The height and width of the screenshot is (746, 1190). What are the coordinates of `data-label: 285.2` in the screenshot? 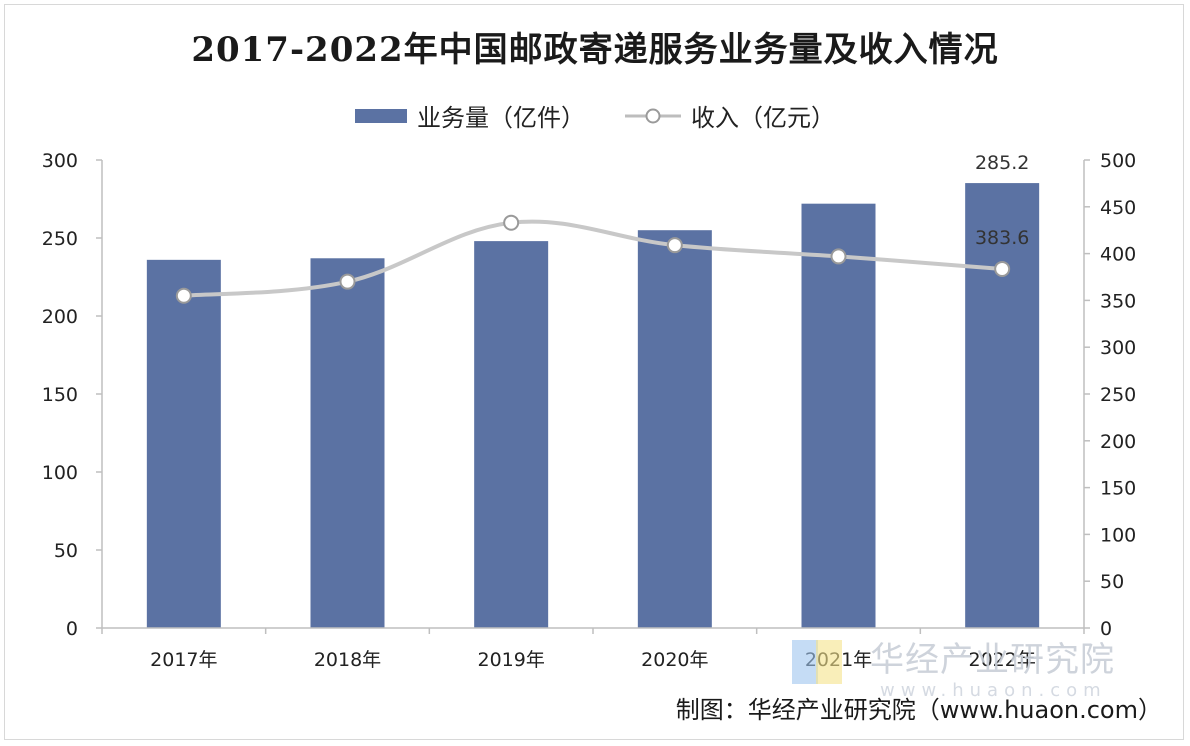 It's located at (1002, 163).